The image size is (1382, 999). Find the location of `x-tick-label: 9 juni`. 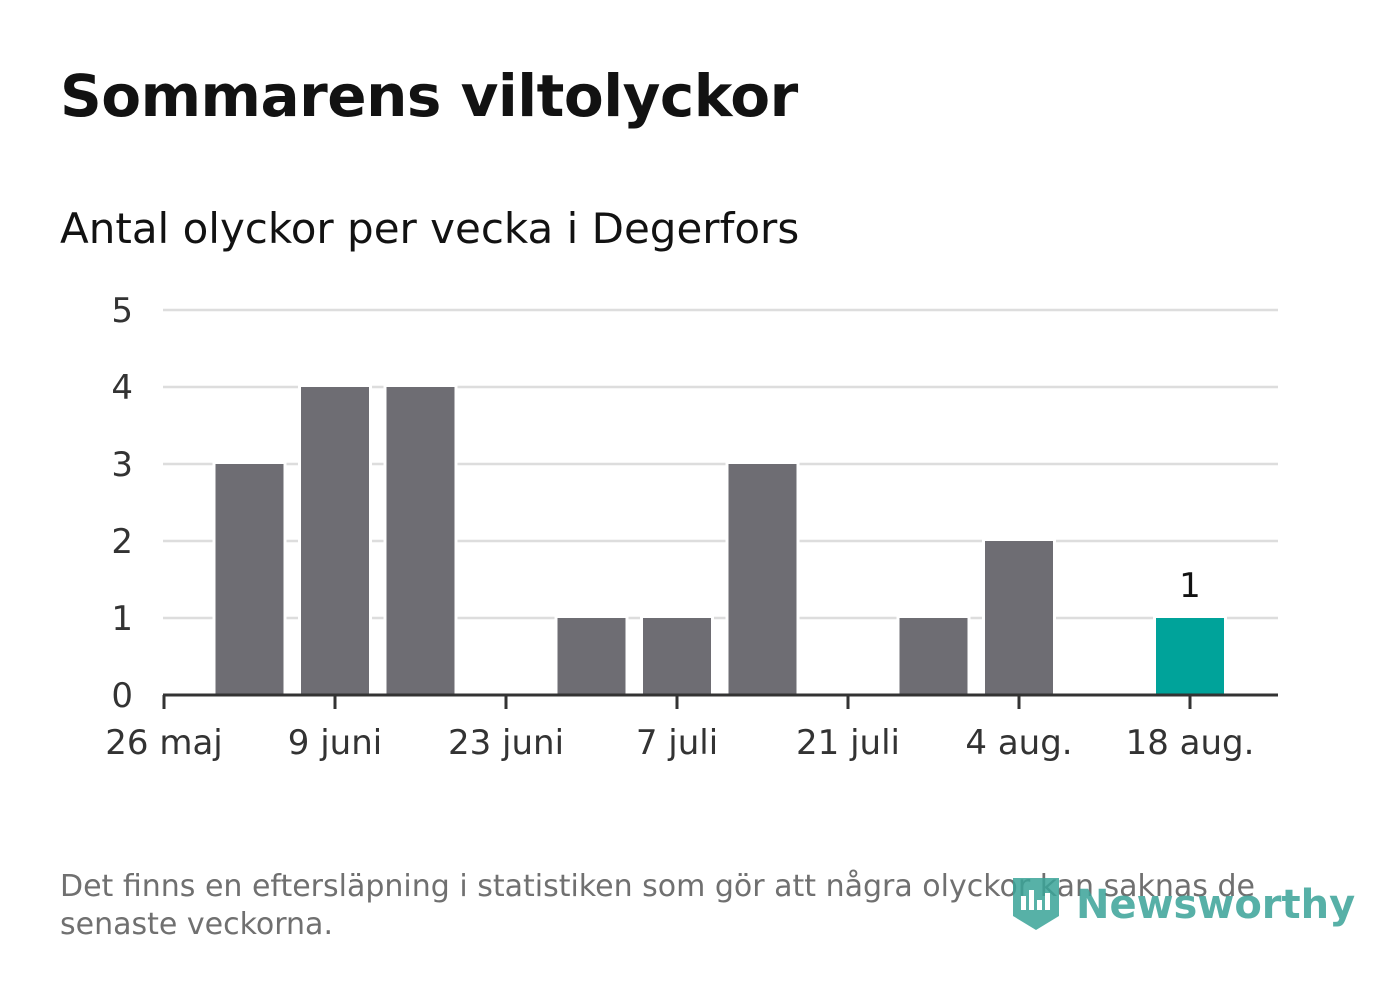

x-tick-label: 9 juni is located at coordinates (335, 743).